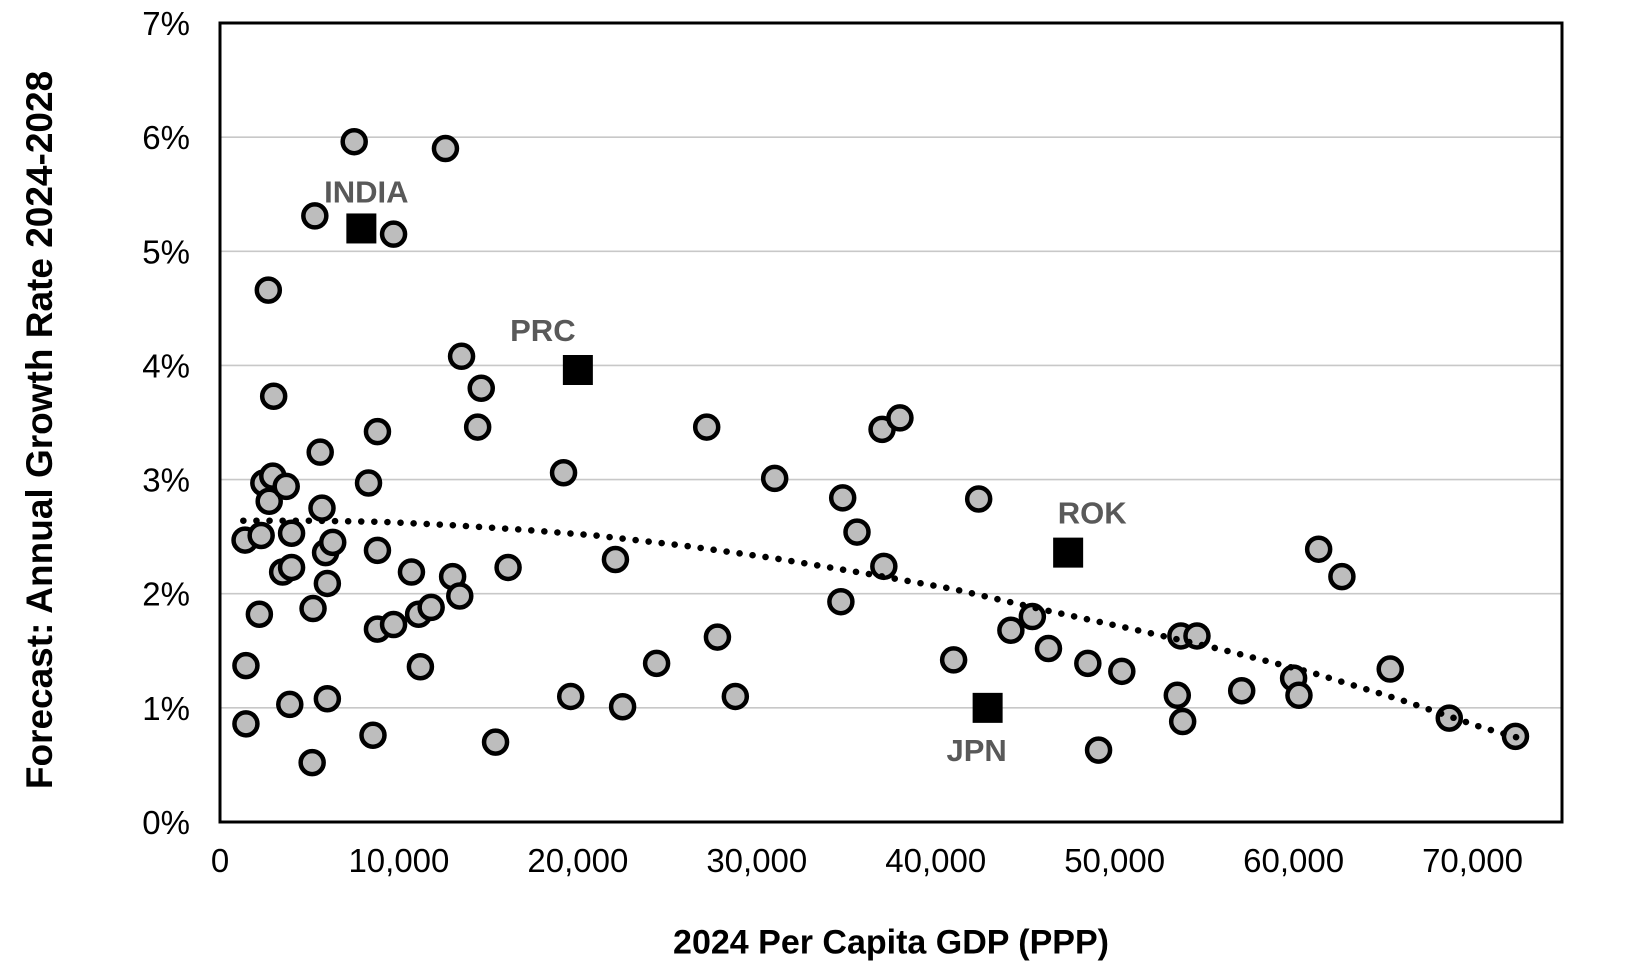 This screenshot has width=1645, height=976. I want to click on x-axis-title: 2024 Per Capita GDP (PPP), so click(891, 942).